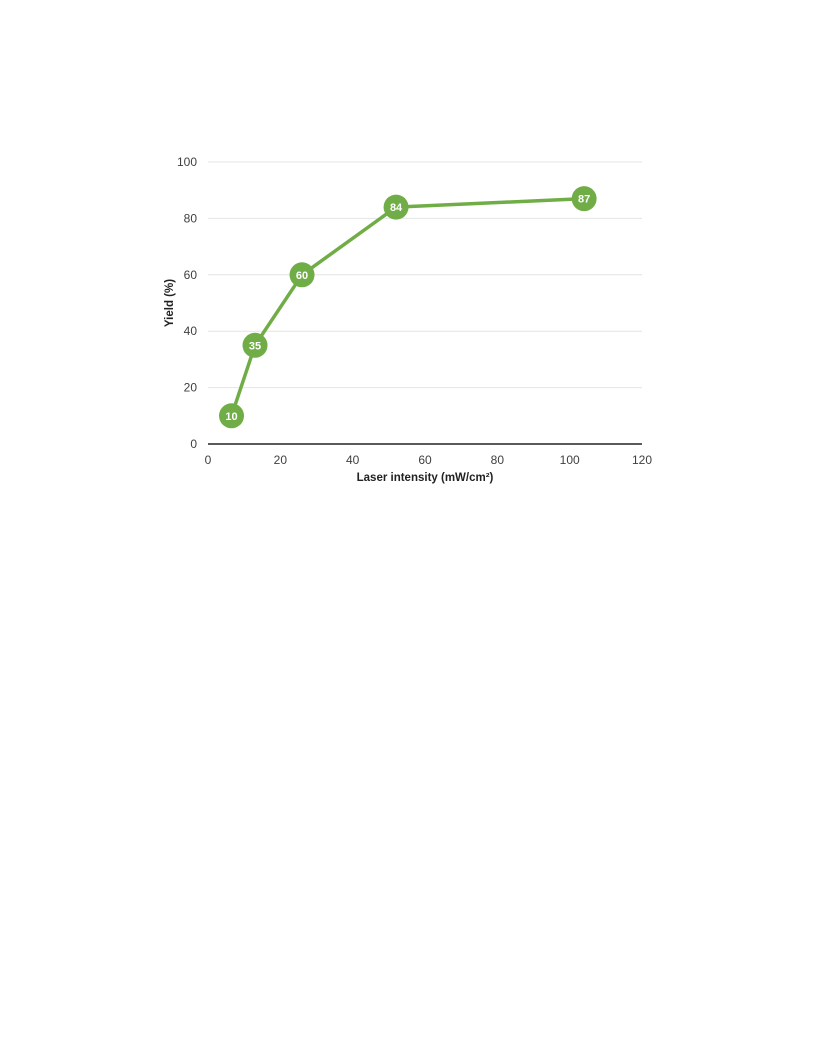 Image resolution: width=816 pixels, height=1061 pixels. Describe the element at coordinates (191, 331) in the screenshot. I see `y-tick-label: 40` at that location.